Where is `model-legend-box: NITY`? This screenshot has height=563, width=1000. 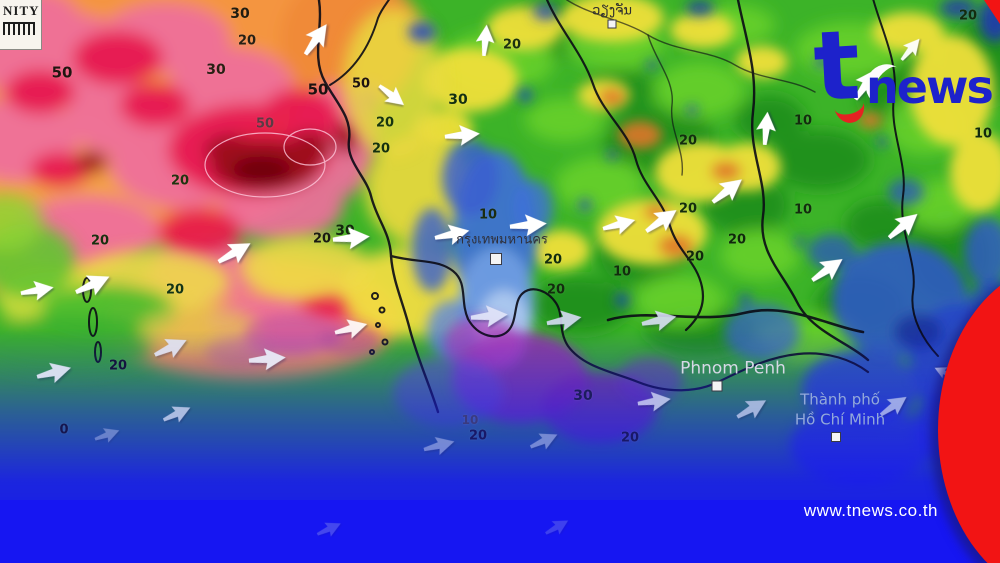 model-legend-box: NITY is located at coordinates (21, 25).